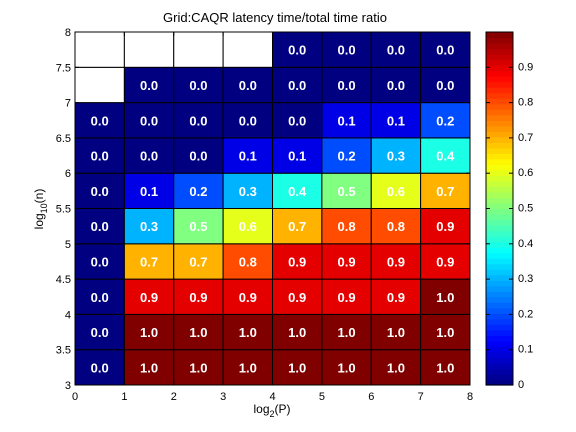  Describe the element at coordinates (223, 397) in the screenshot. I see `x-tick-label: 3` at that location.